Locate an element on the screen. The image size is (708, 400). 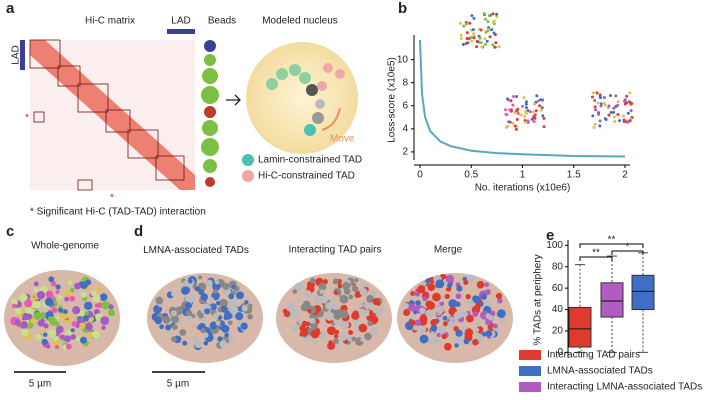
legend-swatch is located at coordinates (248, 160).